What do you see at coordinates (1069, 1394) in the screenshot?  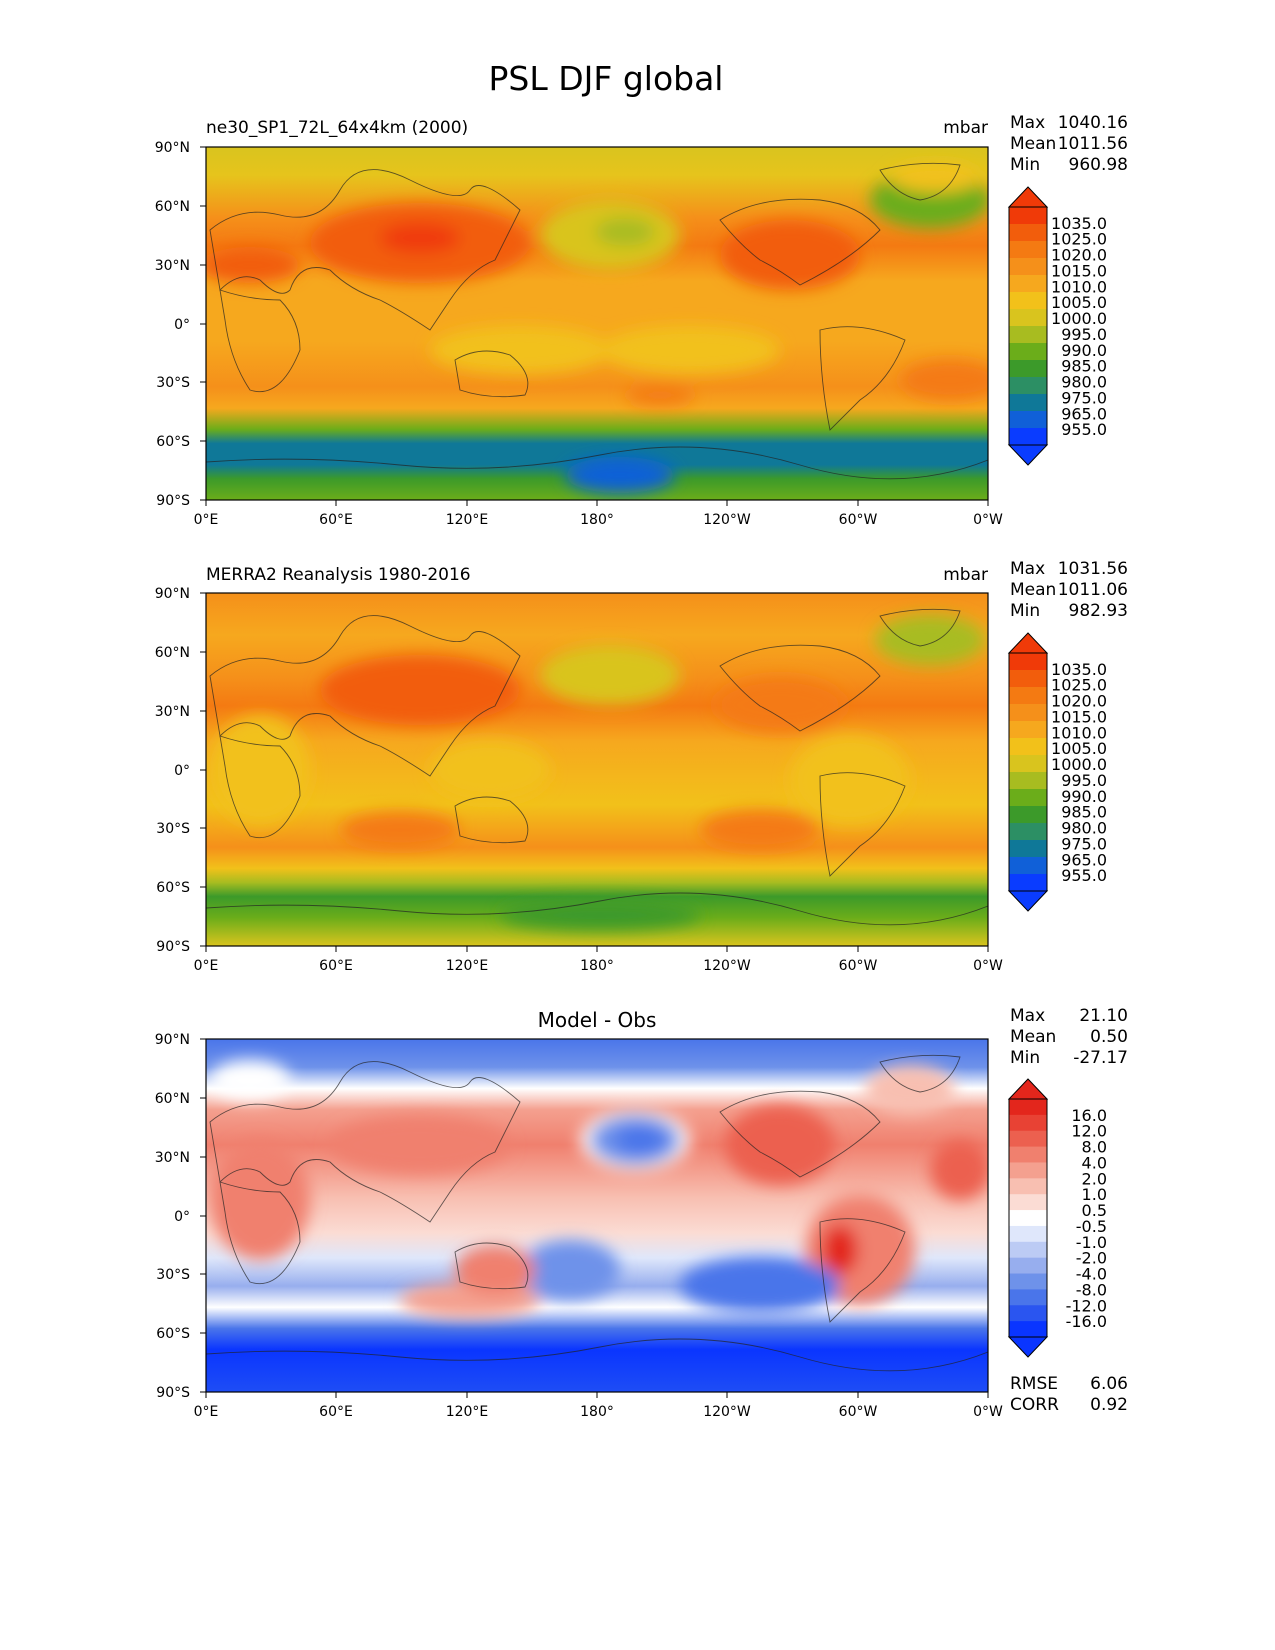 I see `footer-stats: RMSE 6.06 CORR 0.92` at bounding box center [1069, 1394].